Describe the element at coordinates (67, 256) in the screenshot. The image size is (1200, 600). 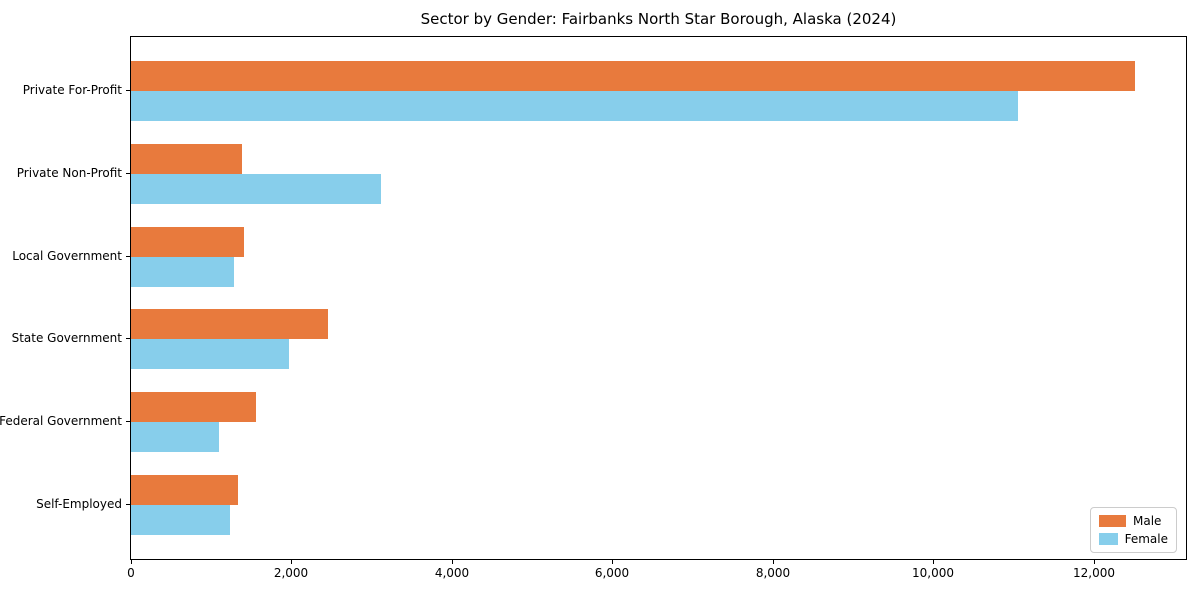
I see `y-axis-category-label: Local Government` at that location.